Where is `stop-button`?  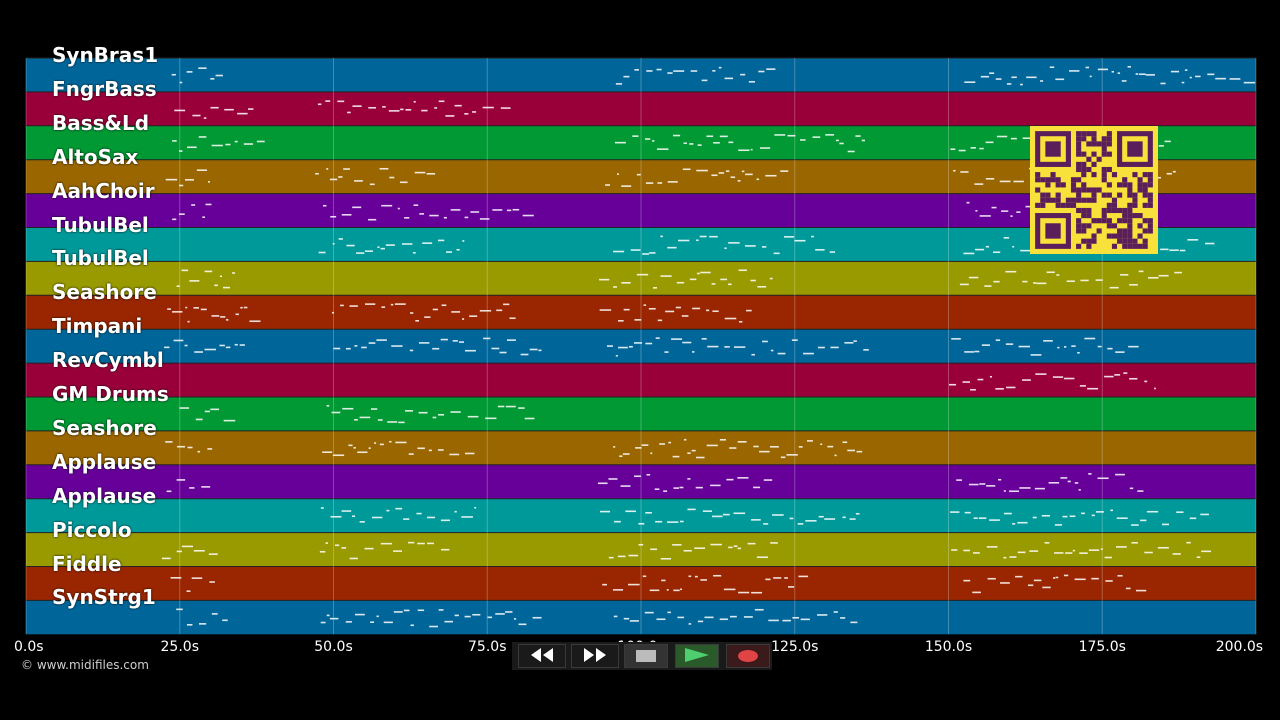
stop-button is located at coordinates (646, 656).